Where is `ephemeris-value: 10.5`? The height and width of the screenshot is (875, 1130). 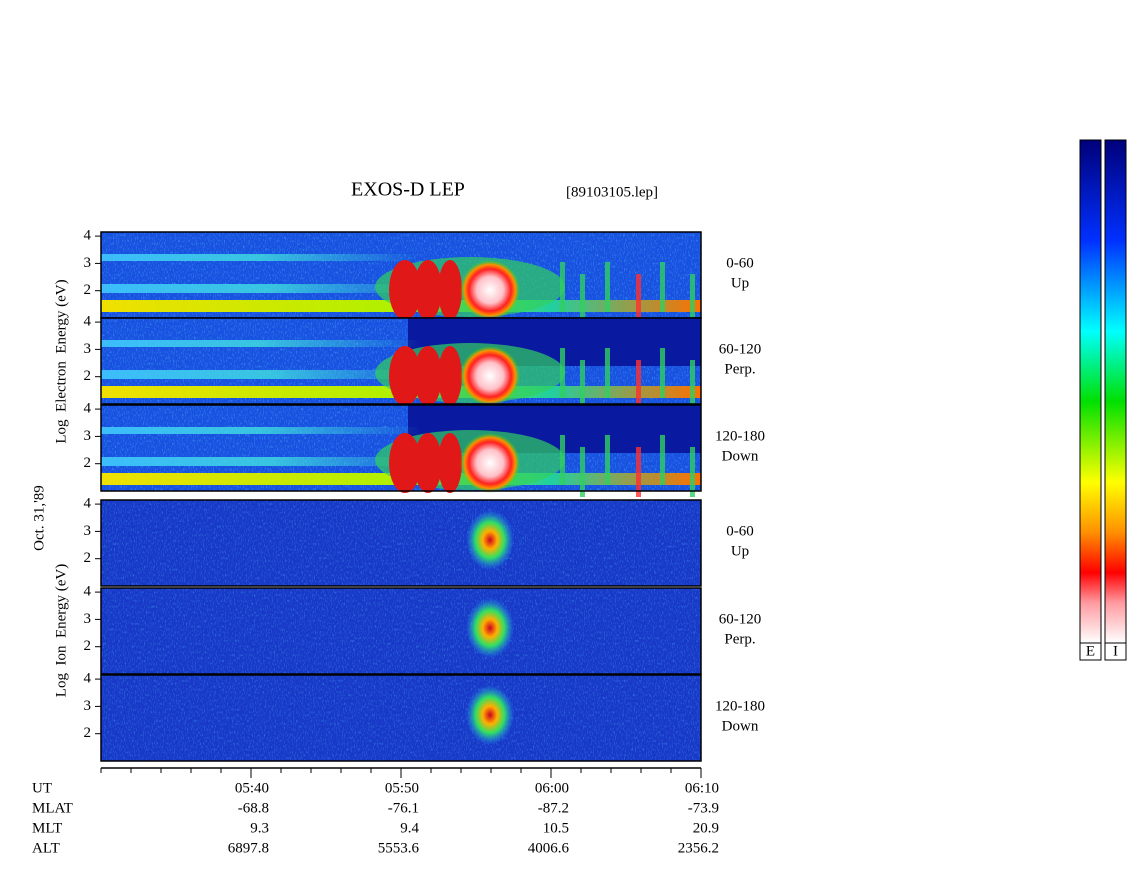
ephemeris-value: 10.5 is located at coordinates (556, 828).